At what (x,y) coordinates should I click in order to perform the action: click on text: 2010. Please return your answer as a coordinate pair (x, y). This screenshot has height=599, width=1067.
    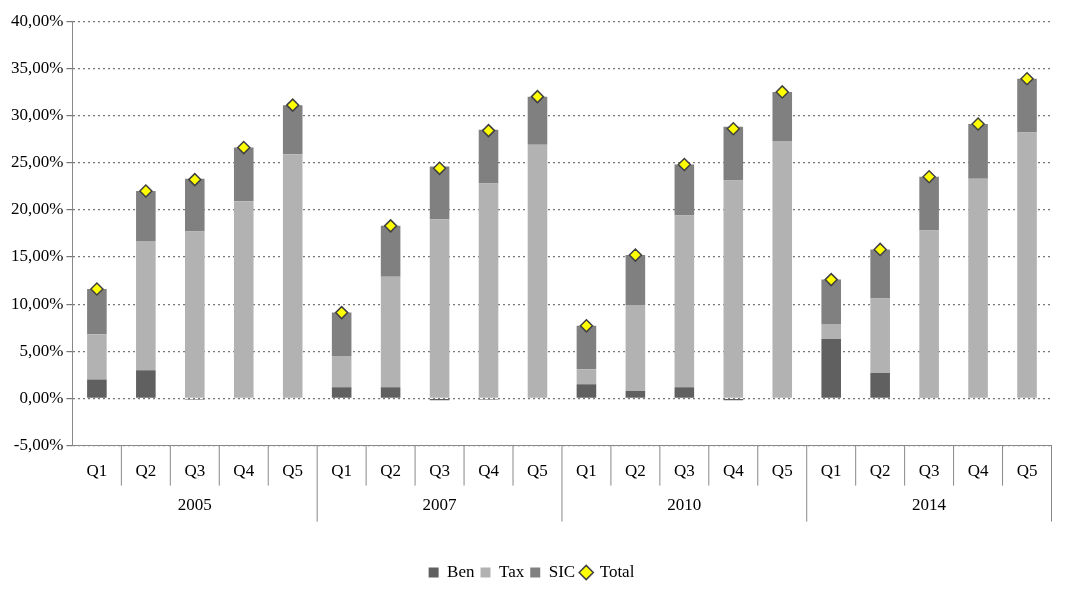
    Looking at the image, I should click on (684, 505).